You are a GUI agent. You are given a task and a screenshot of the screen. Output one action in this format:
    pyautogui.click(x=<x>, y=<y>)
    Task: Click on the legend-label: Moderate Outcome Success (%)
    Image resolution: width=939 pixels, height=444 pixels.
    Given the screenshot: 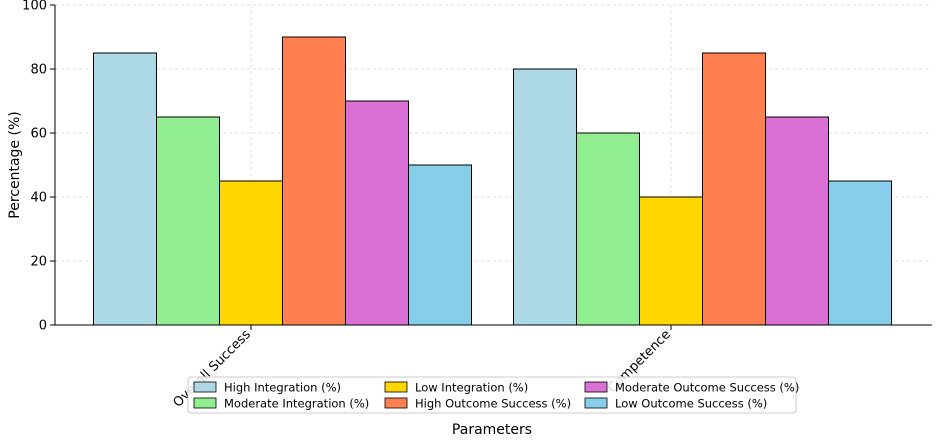 What is the action you would take?
    pyautogui.click(x=707, y=388)
    